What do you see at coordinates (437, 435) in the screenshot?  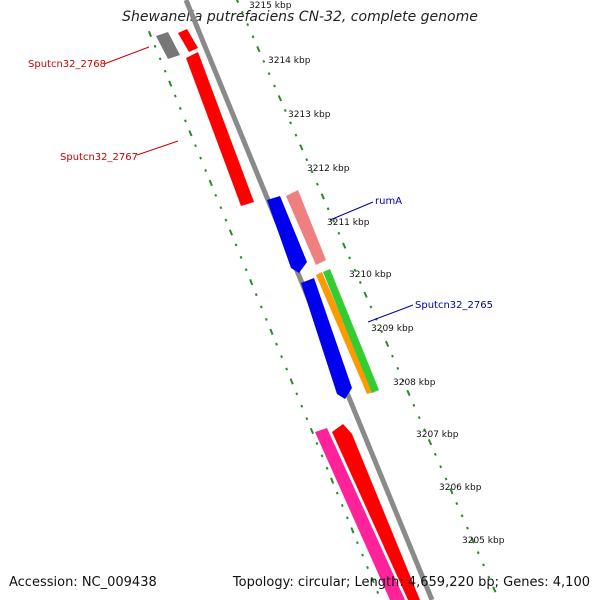 I see `tick-label-3207: 3207 kbp` at bounding box center [437, 435].